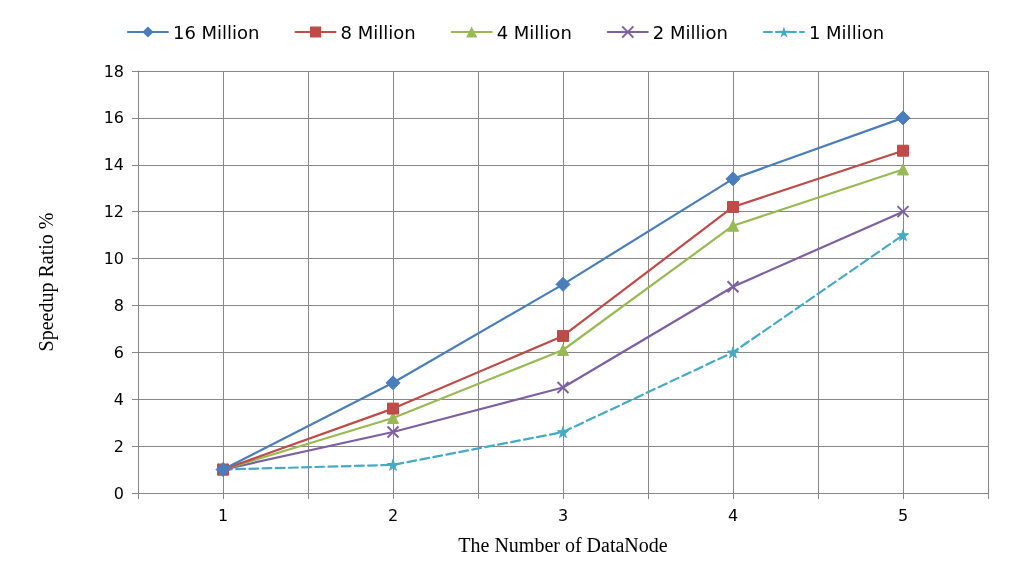 The height and width of the screenshot is (571, 1011). I want to click on legend-label: 2 Million, so click(690, 32).